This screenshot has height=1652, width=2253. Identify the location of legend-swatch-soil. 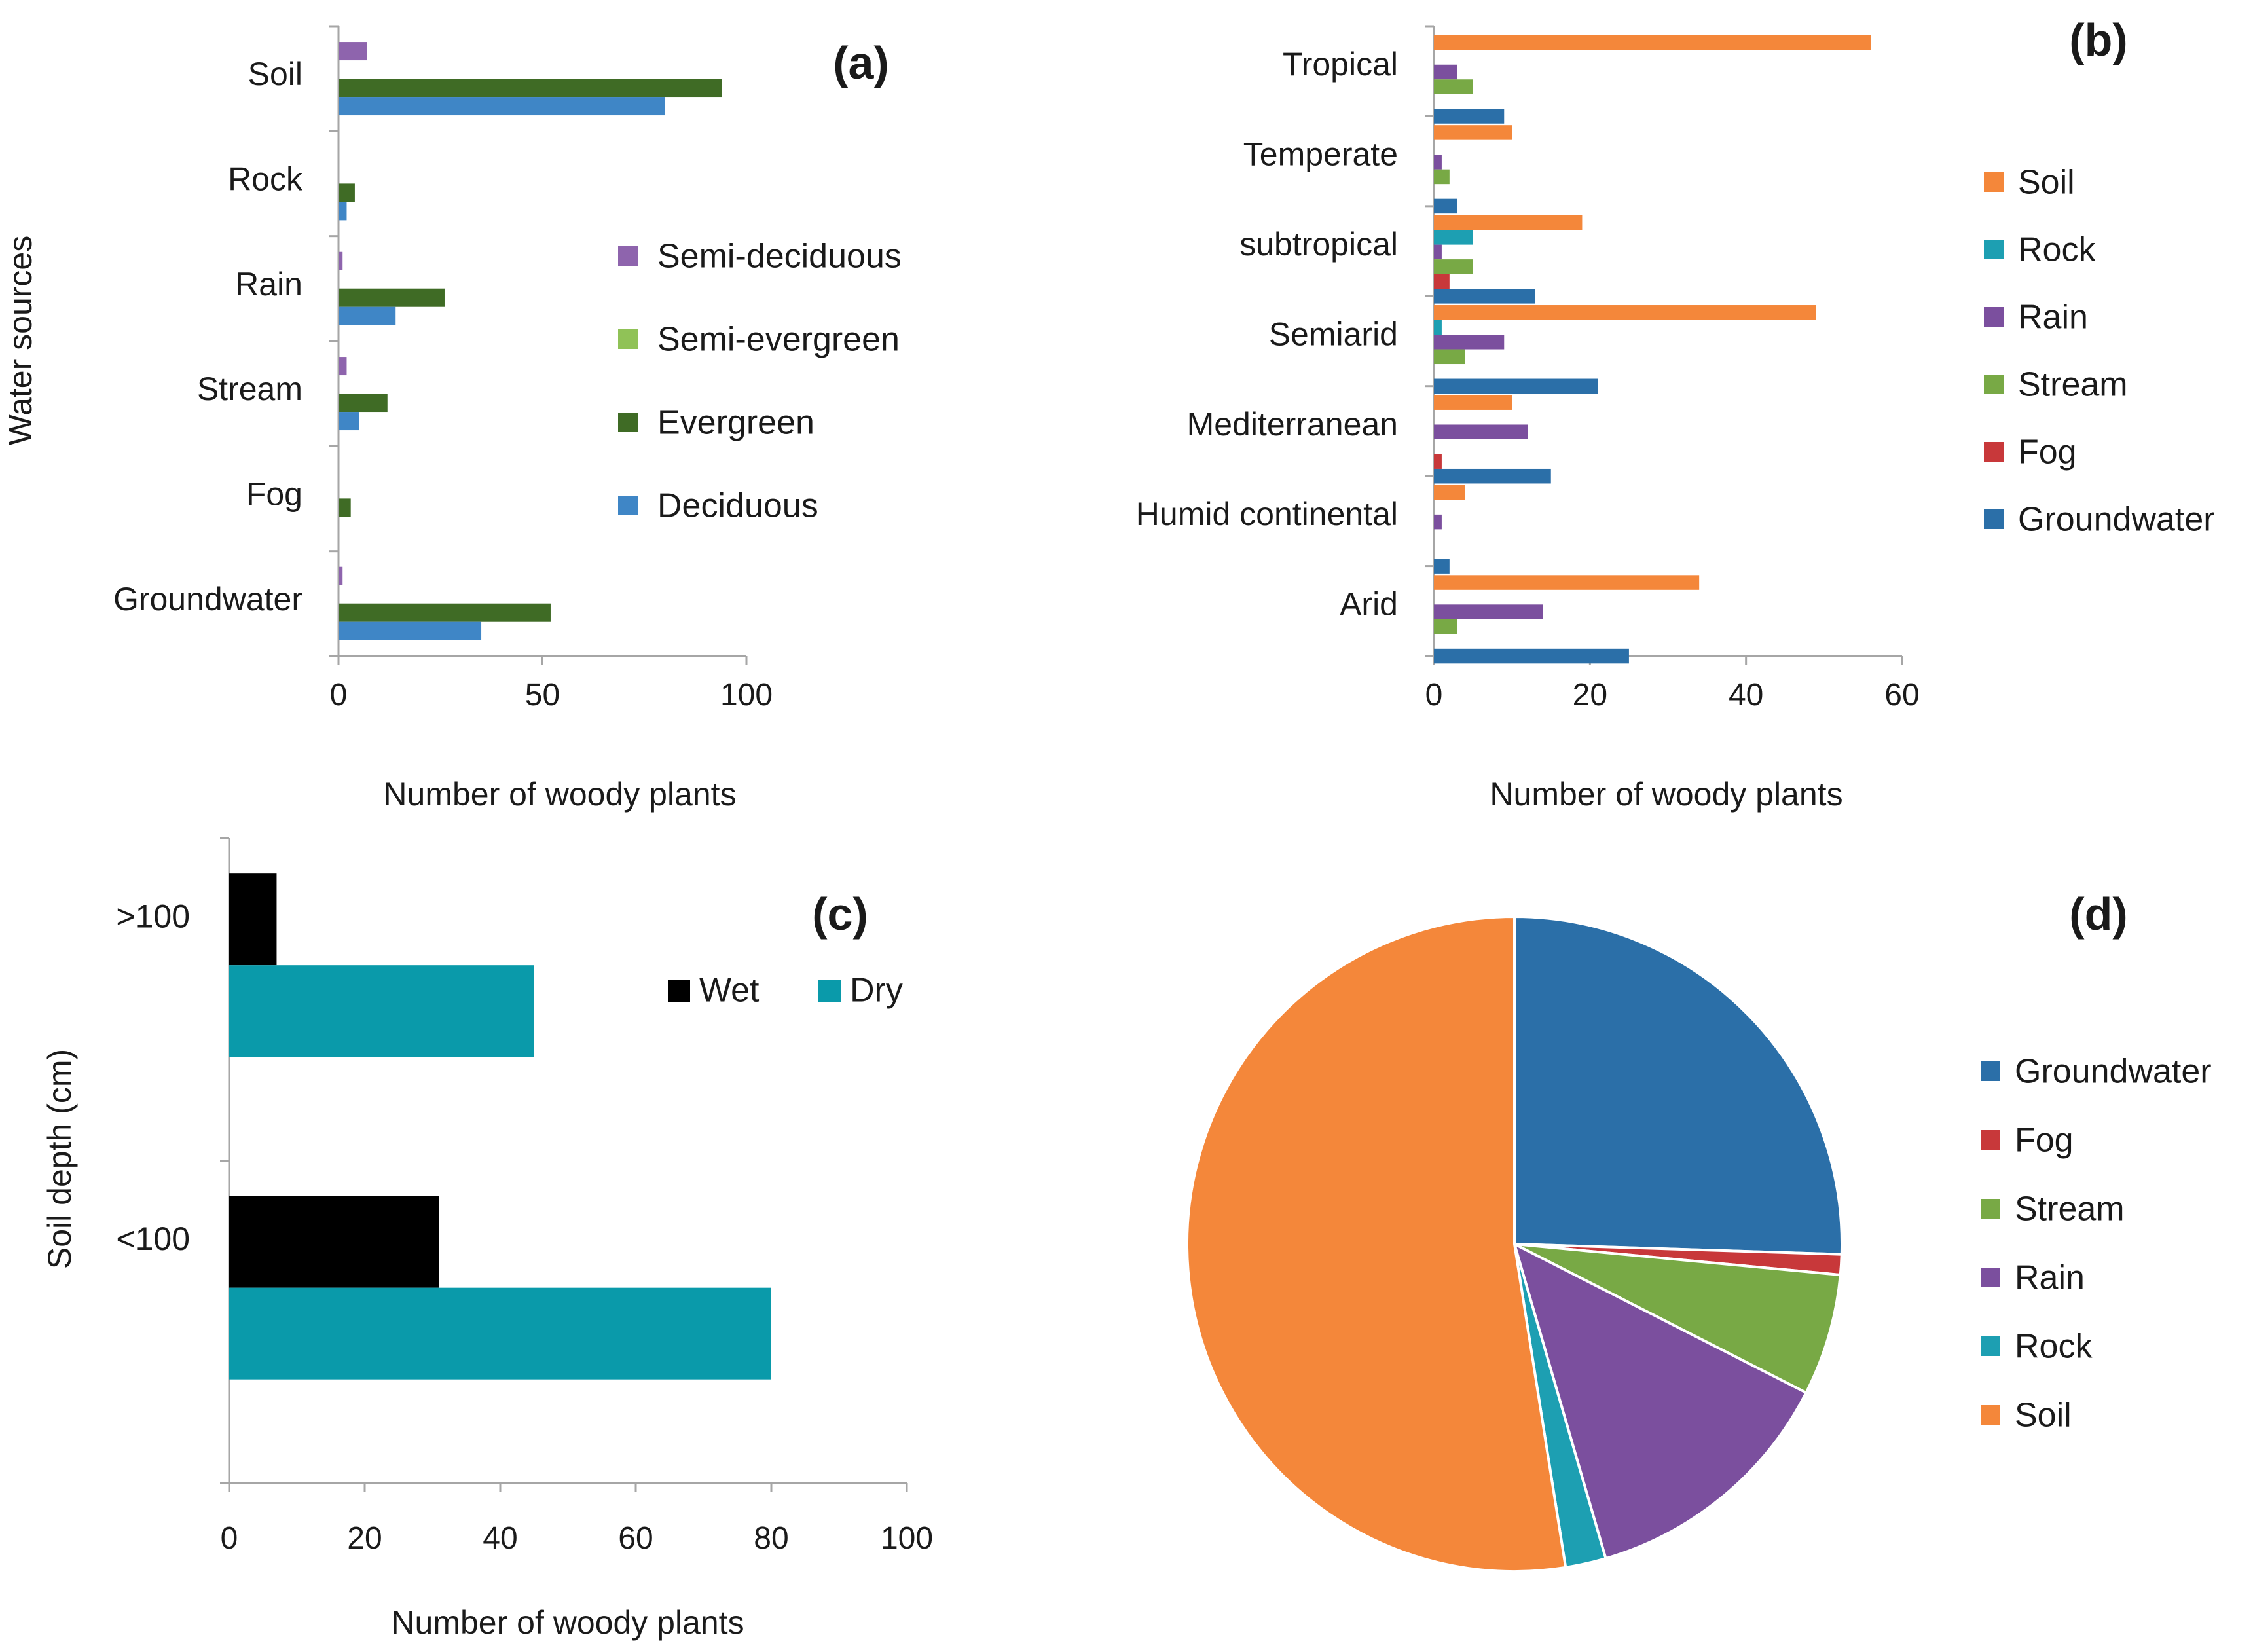
(1994, 182).